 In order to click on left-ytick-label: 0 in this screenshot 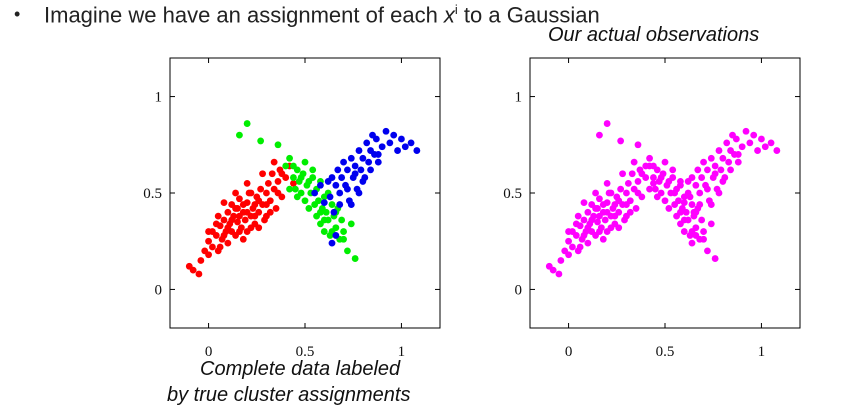, I will do `click(159, 290)`.